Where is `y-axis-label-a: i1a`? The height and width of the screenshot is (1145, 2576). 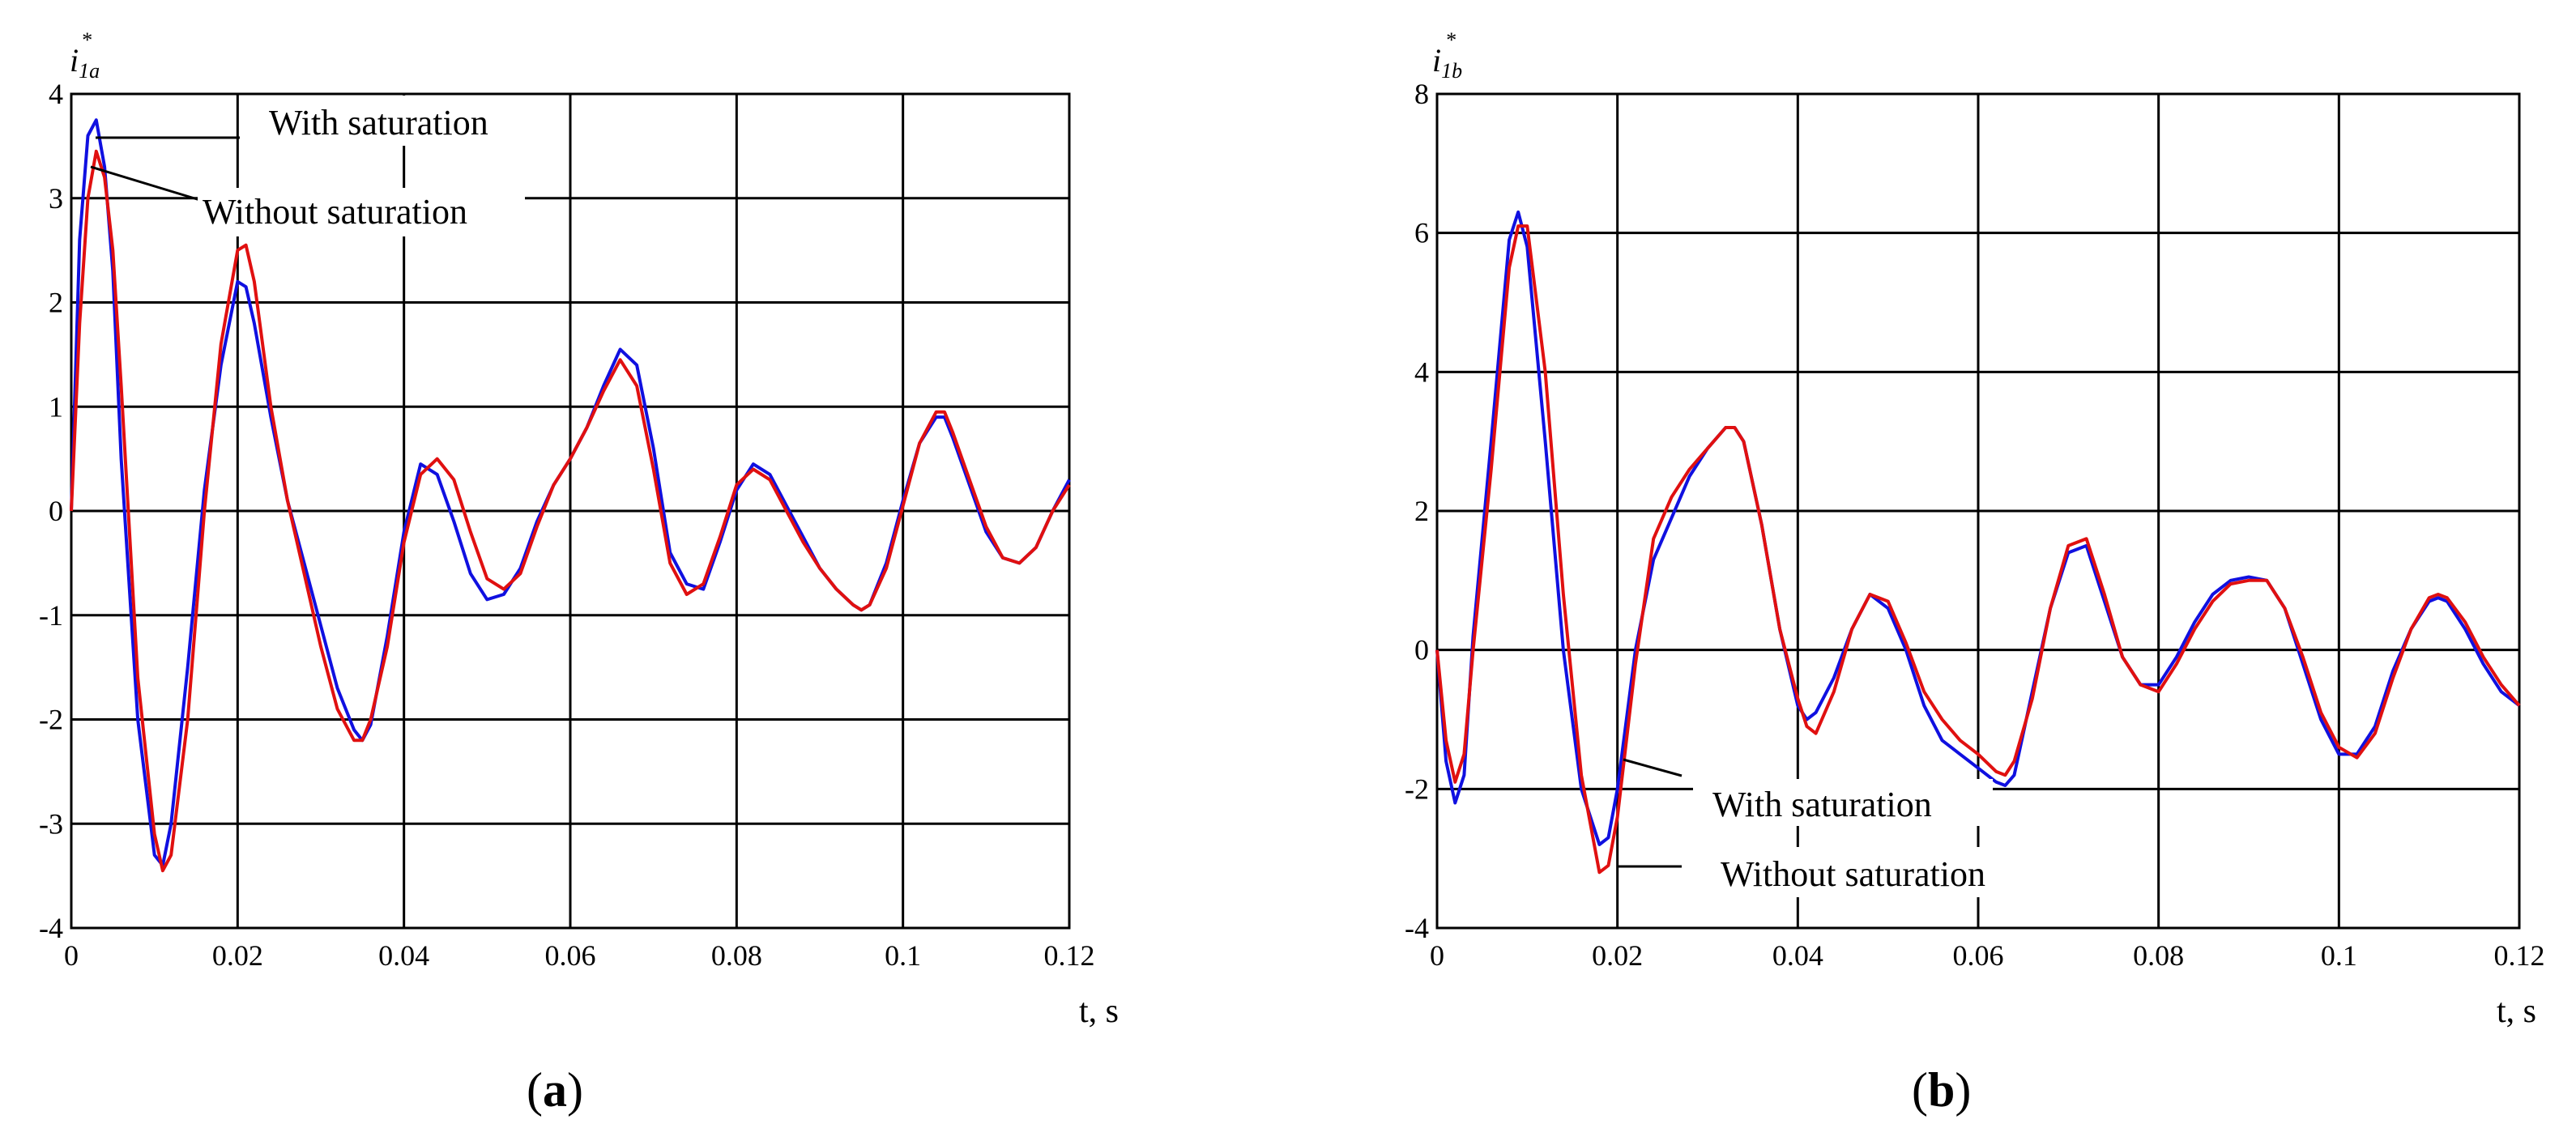
y-axis-label-a: i1a is located at coordinates (85, 62).